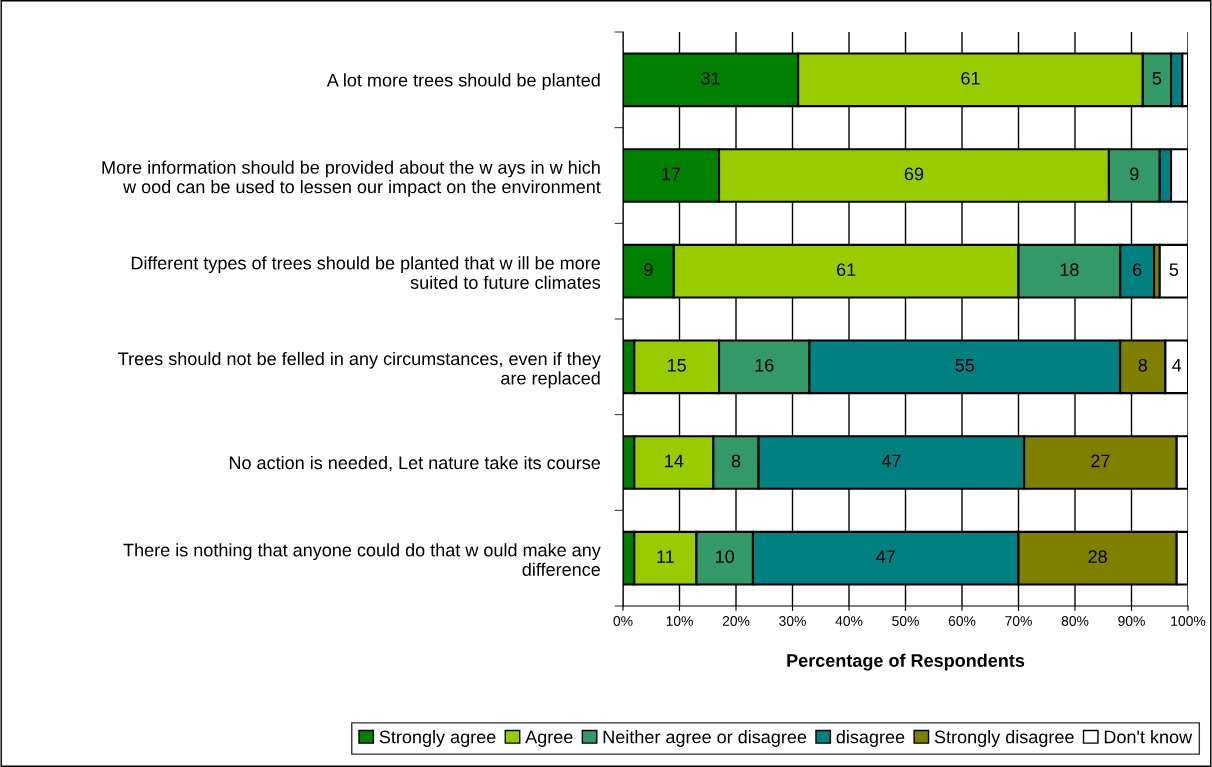 The image size is (1212, 767). What do you see at coordinates (679, 621) in the screenshot?
I see `x-tick-label: 10%` at bounding box center [679, 621].